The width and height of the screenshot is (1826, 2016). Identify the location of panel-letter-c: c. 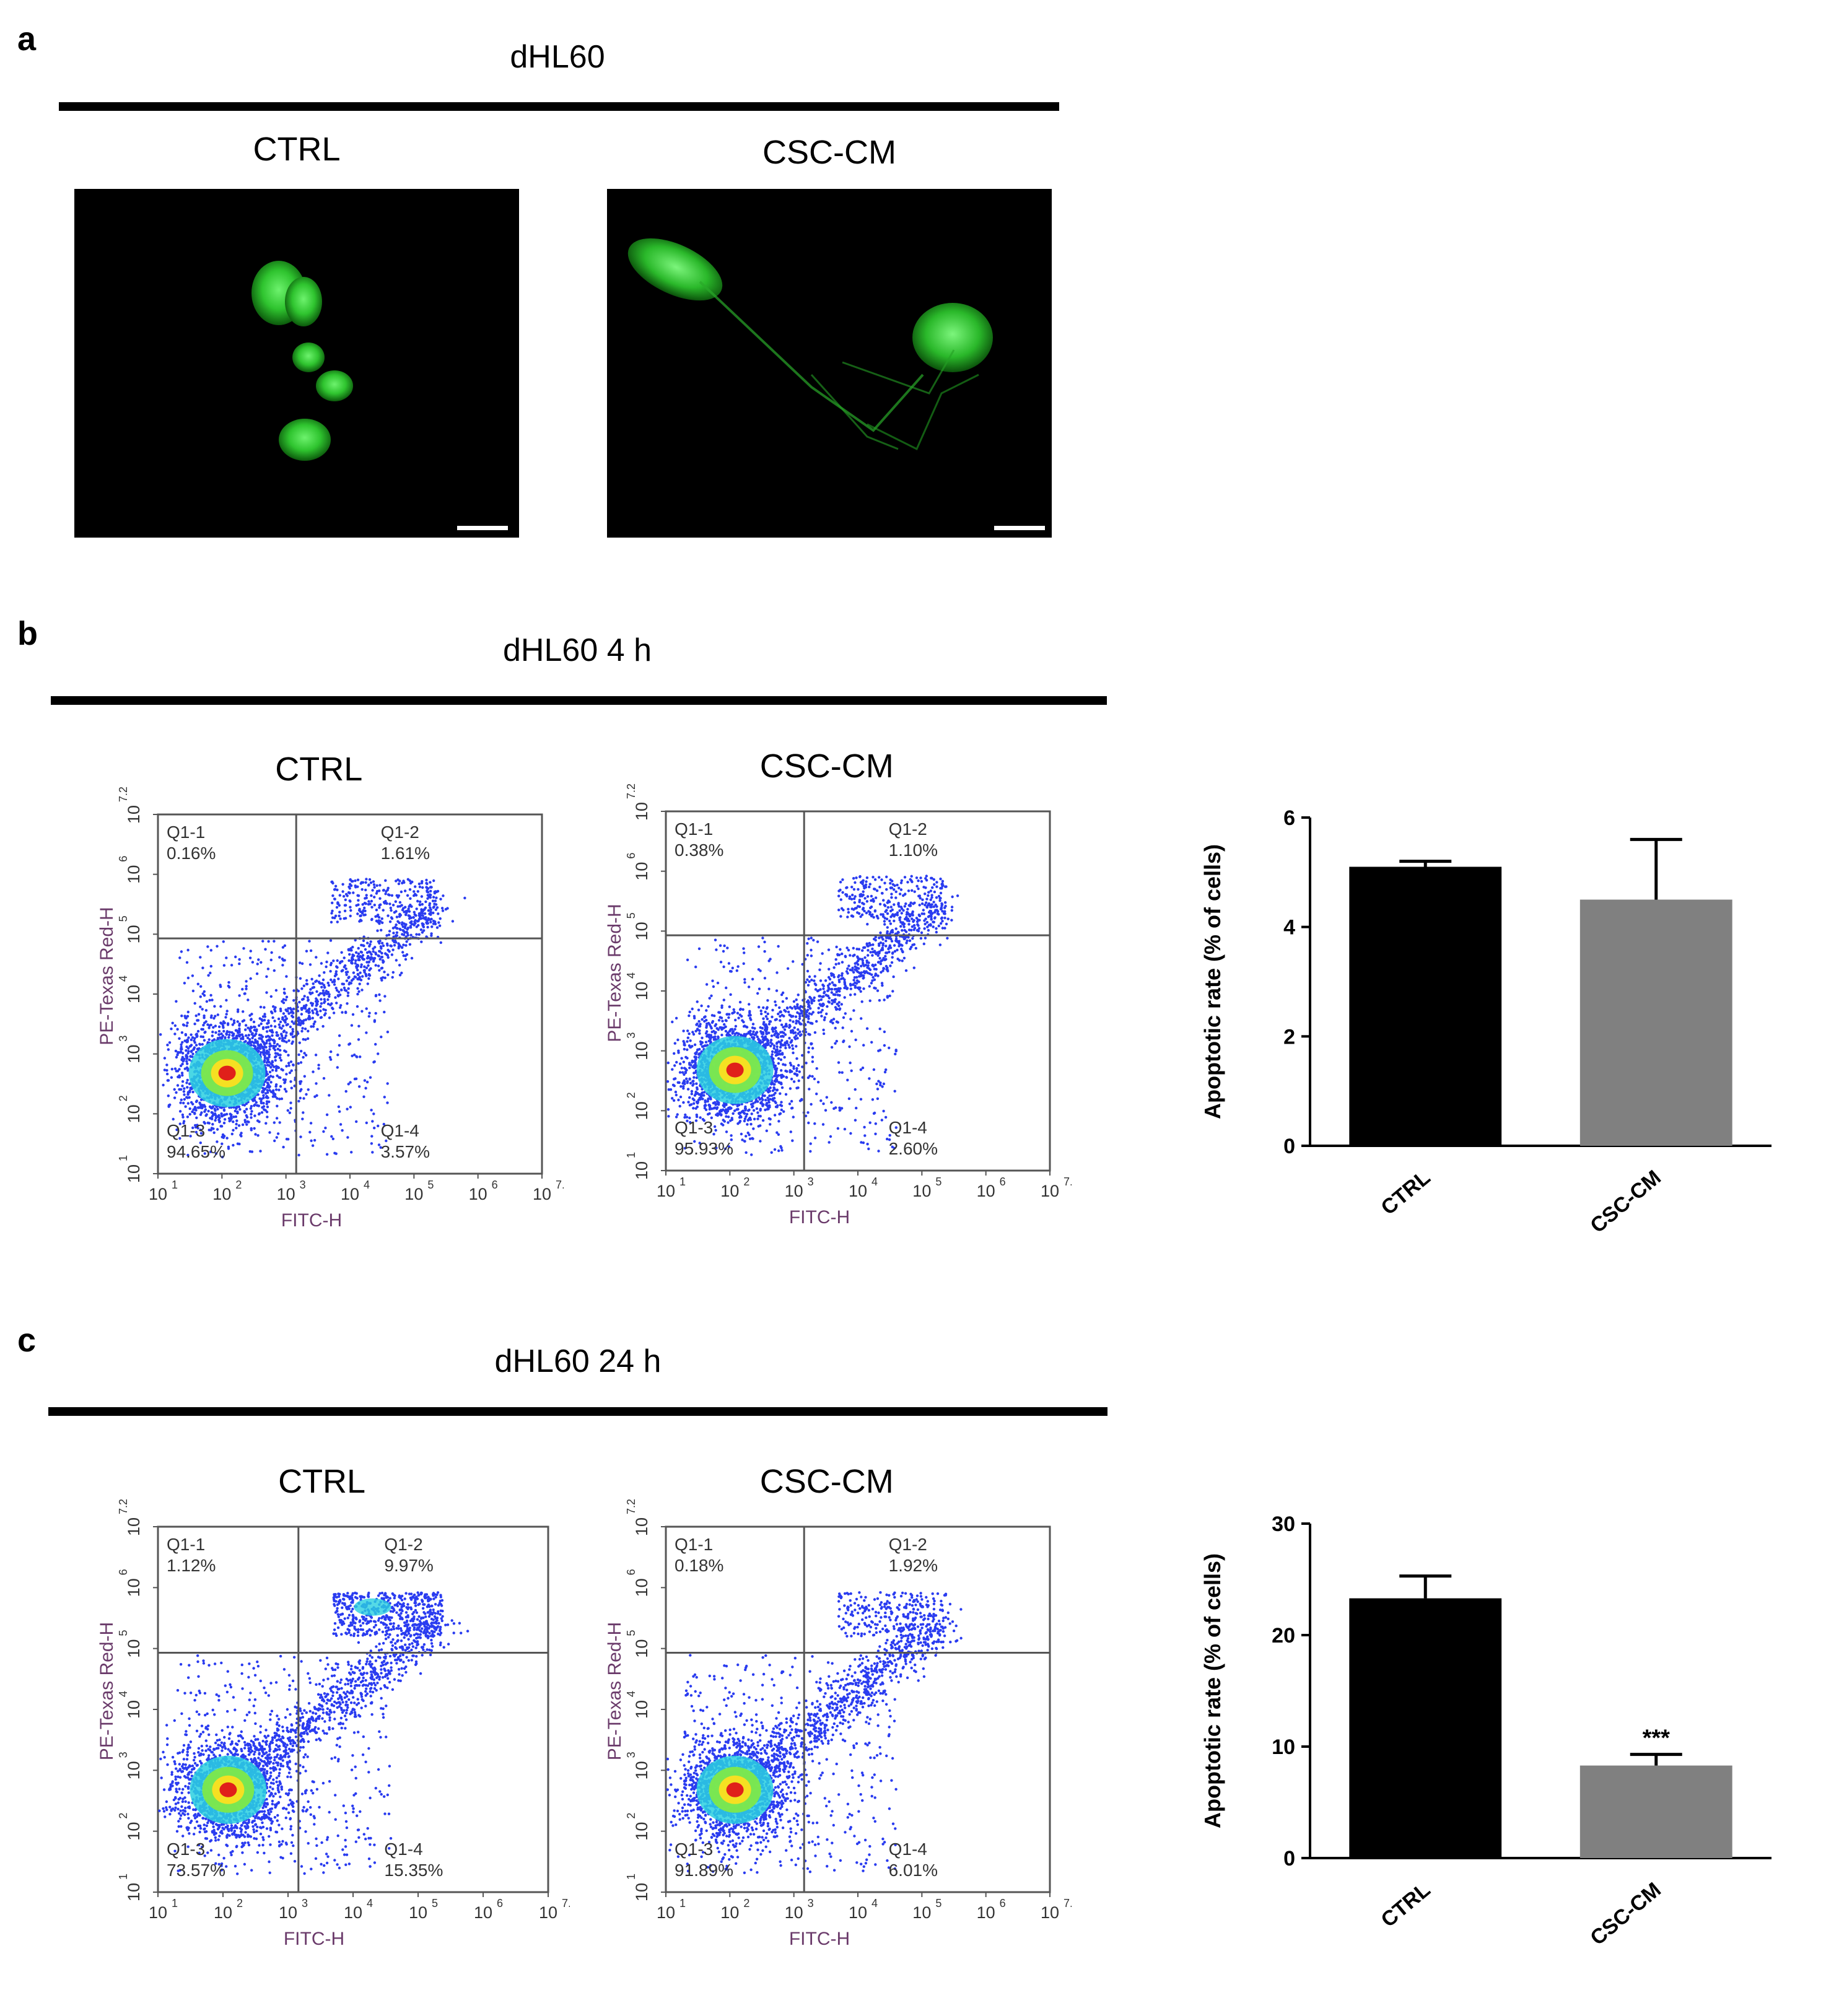
(27, 1340).